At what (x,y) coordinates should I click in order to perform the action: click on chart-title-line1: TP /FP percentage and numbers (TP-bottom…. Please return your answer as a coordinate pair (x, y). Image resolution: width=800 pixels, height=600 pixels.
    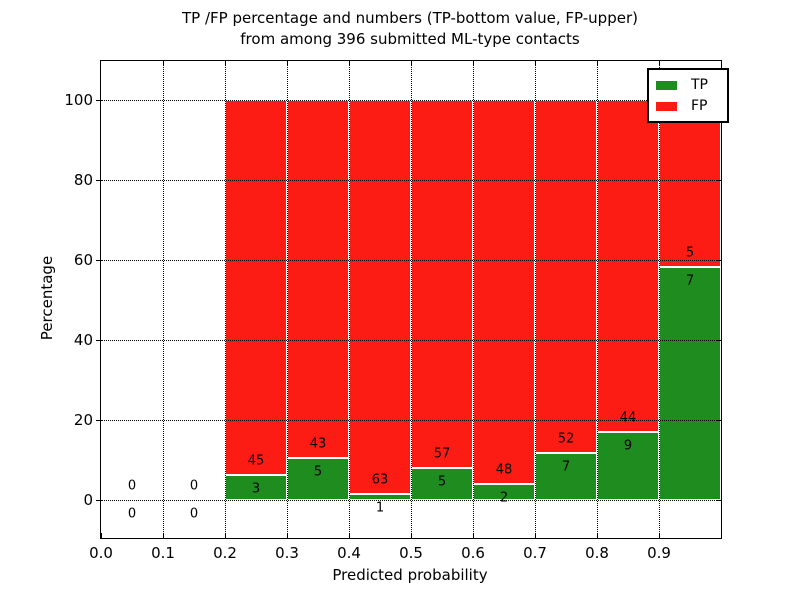
    Looking at the image, I should click on (410, 18).